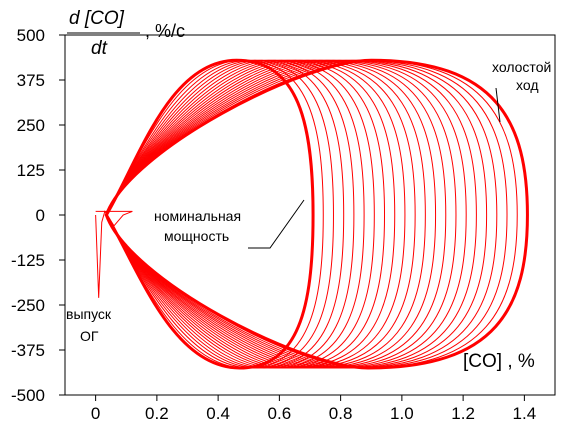 This screenshot has width=582, height=425. Describe the element at coordinates (28, 395) in the screenshot. I see `y-tick-label: -500` at that location.